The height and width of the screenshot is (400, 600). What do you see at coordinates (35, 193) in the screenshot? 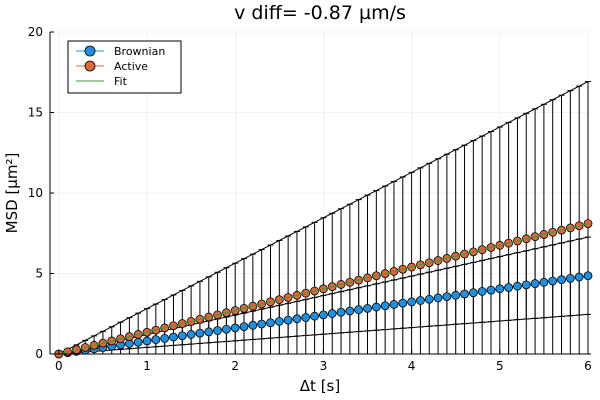
I see `y-tick-label: 10` at bounding box center [35, 193].